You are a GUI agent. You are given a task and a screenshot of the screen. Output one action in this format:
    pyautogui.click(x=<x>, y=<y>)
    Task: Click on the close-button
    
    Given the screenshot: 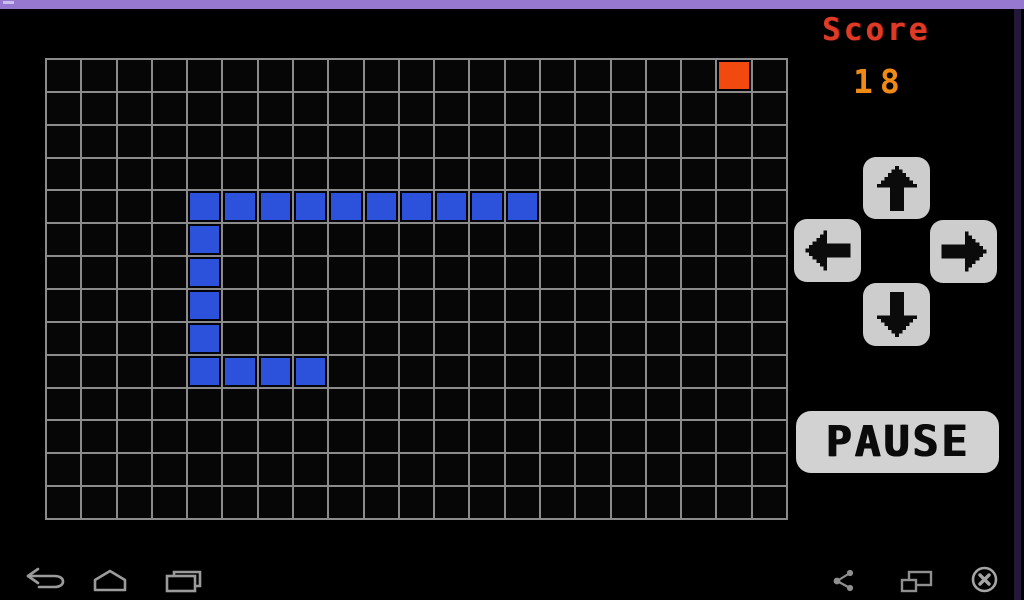 What is the action you would take?
    pyautogui.click(x=984, y=579)
    